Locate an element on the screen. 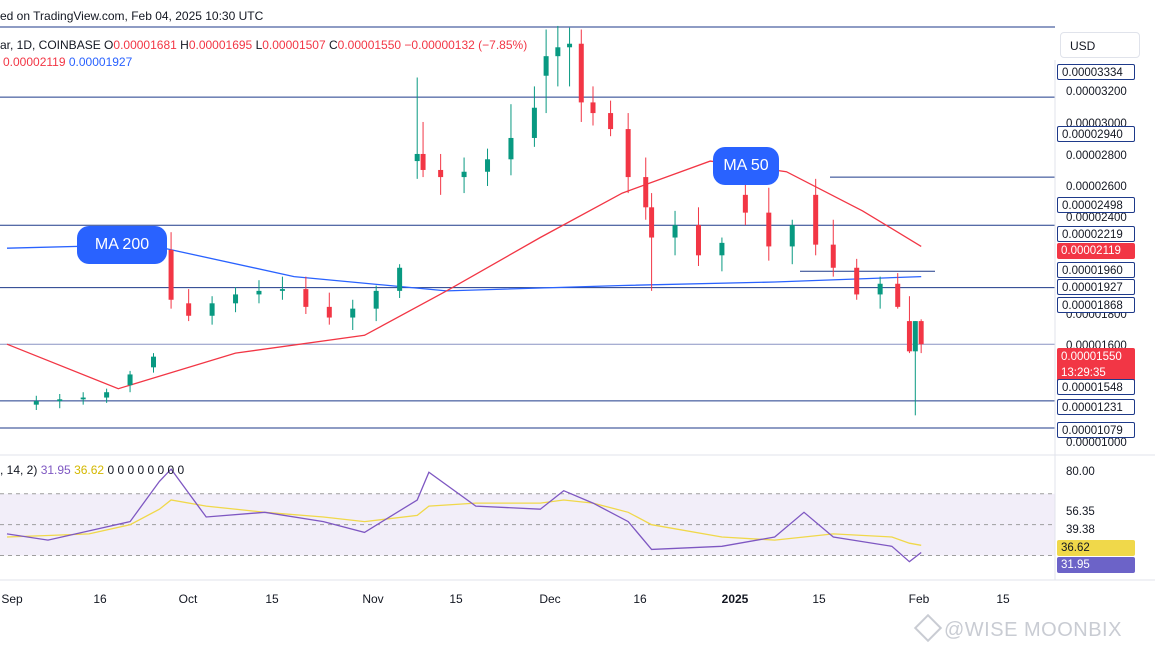 The width and height of the screenshot is (1155, 649). rsi-legend: , 14, 2) 31.95 36.62 0 0 0 0 0 0 0 0 is located at coordinates (92, 470).